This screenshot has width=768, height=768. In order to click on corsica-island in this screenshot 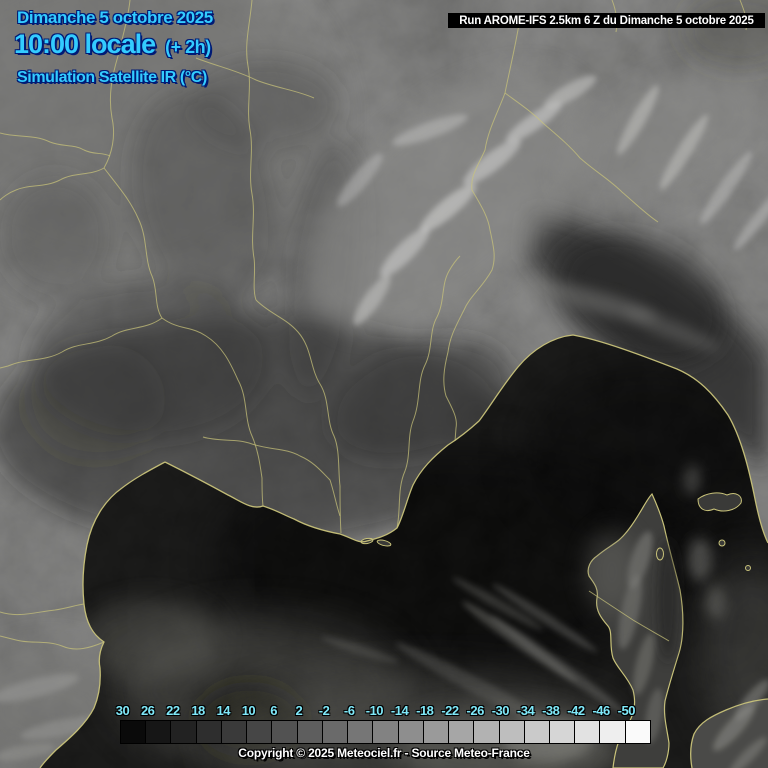, I will do `click(635, 630)`.